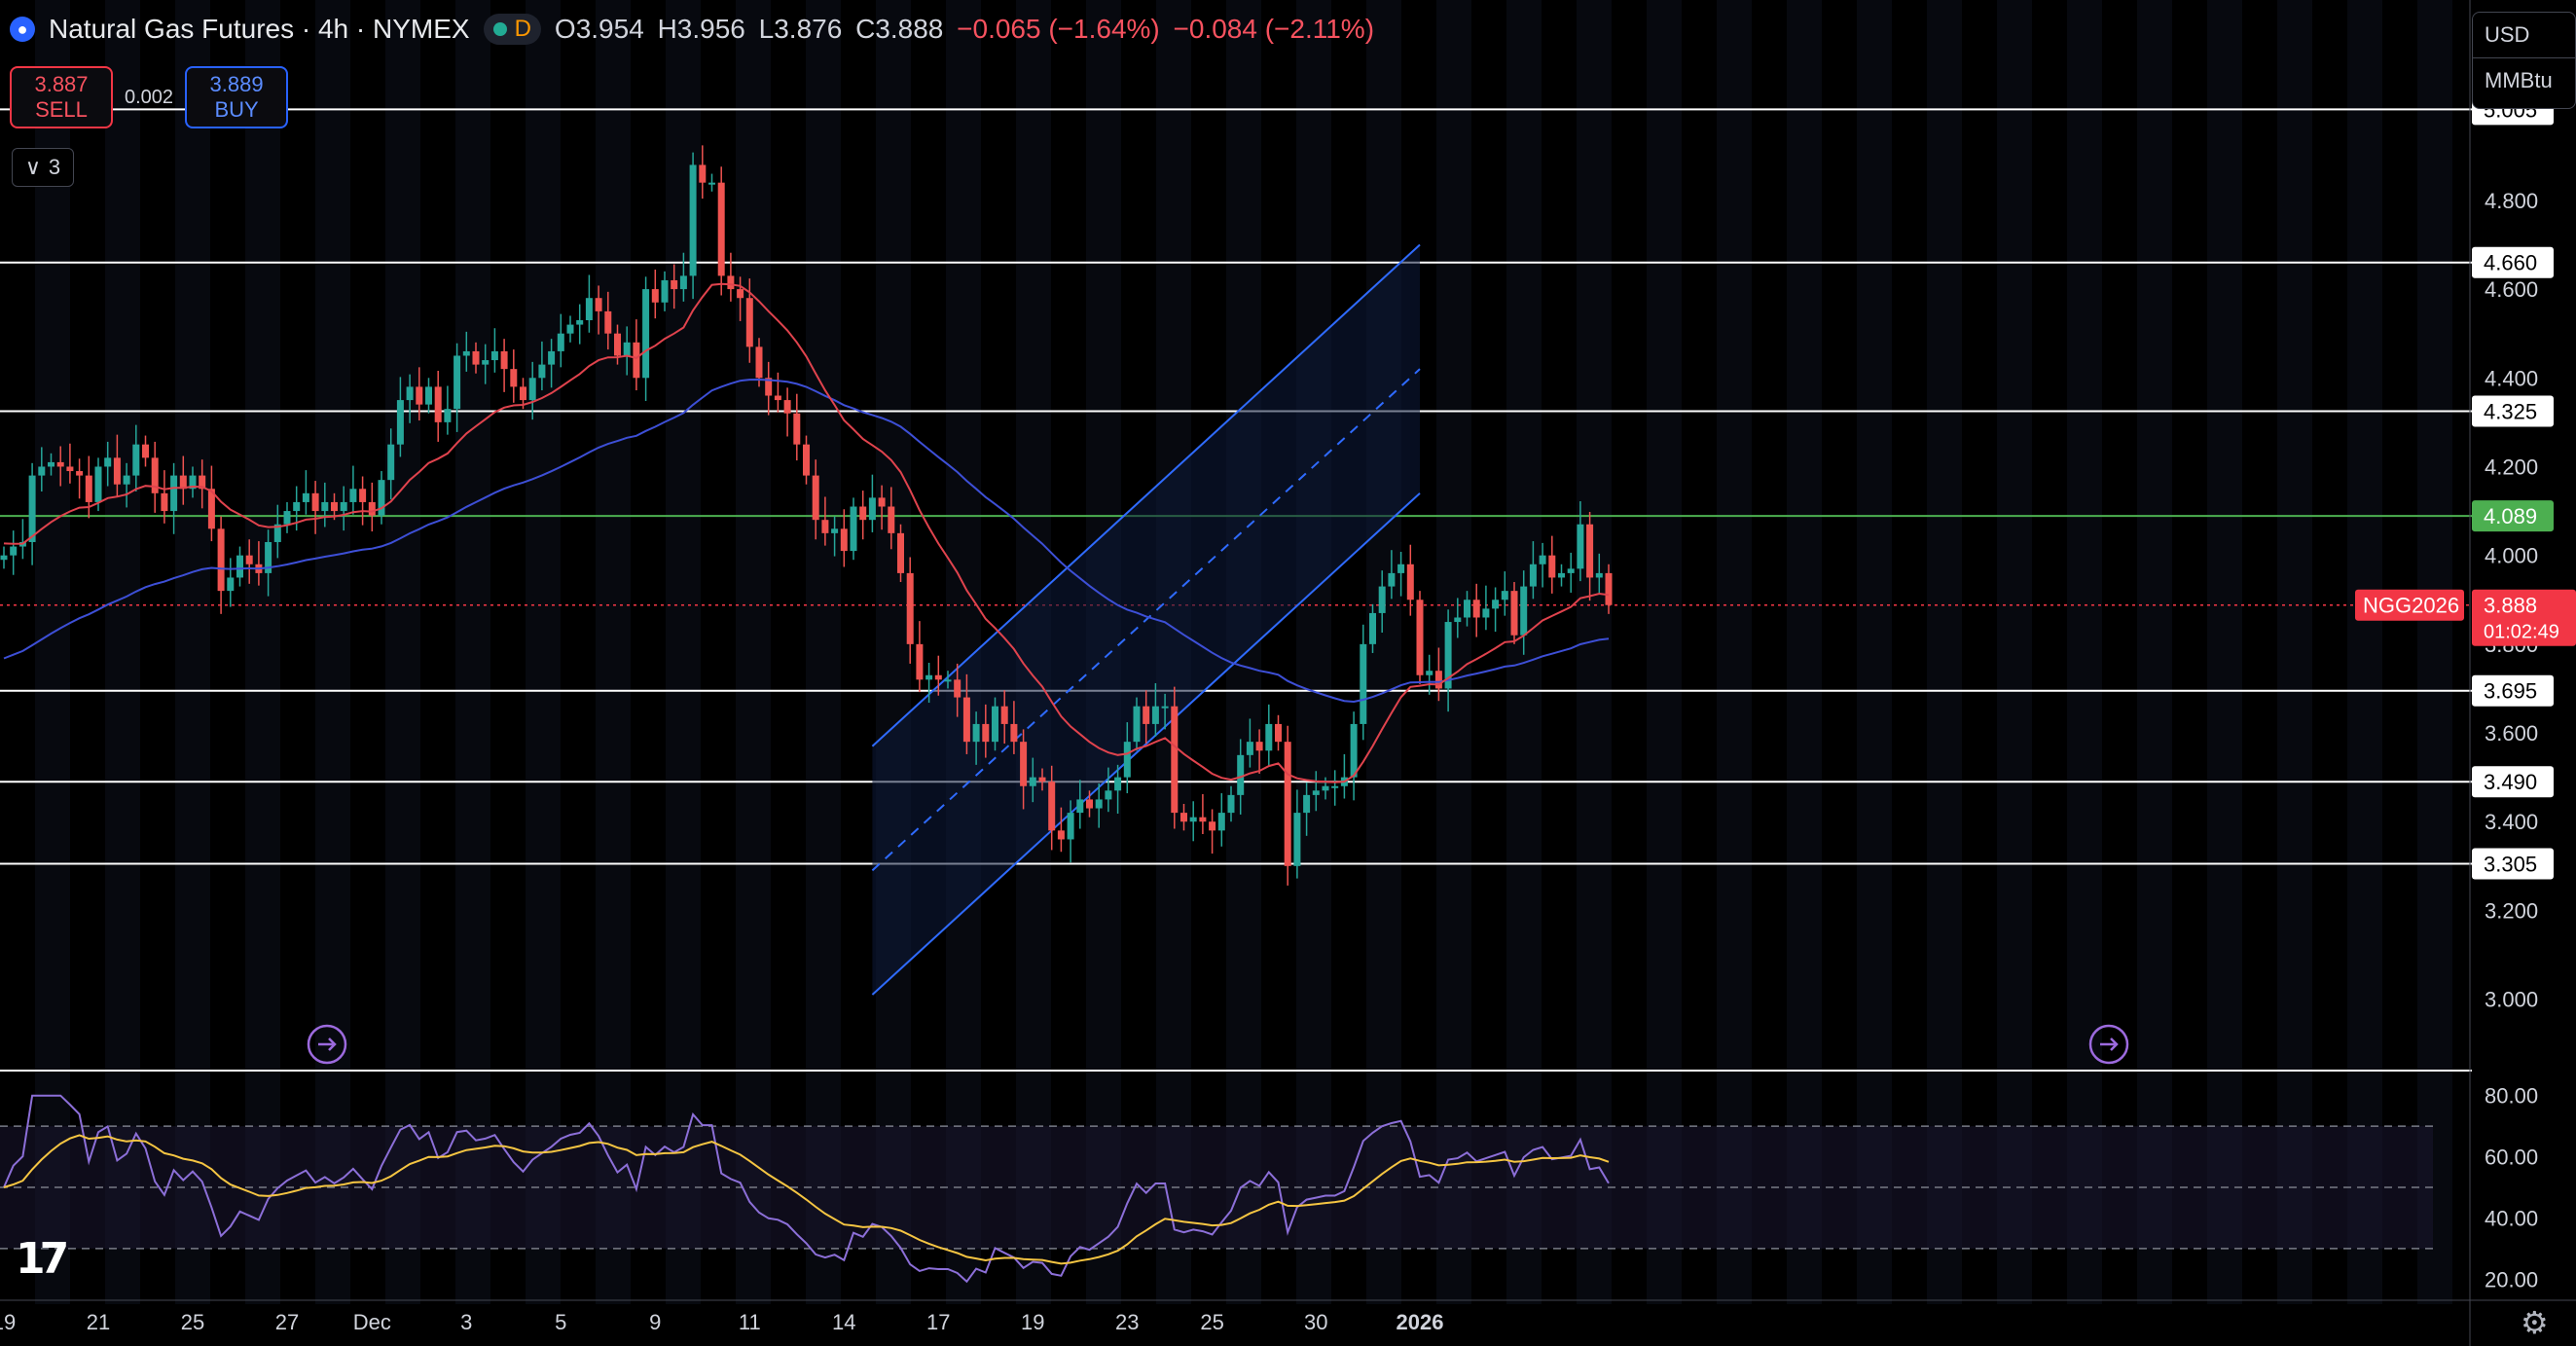 Image resolution: width=2576 pixels, height=1346 pixels. What do you see at coordinates (1274, 29) in the screenshot?
I see `change-value-2: −0.084 (−2.11%)` at bounding box center [1274, 29].